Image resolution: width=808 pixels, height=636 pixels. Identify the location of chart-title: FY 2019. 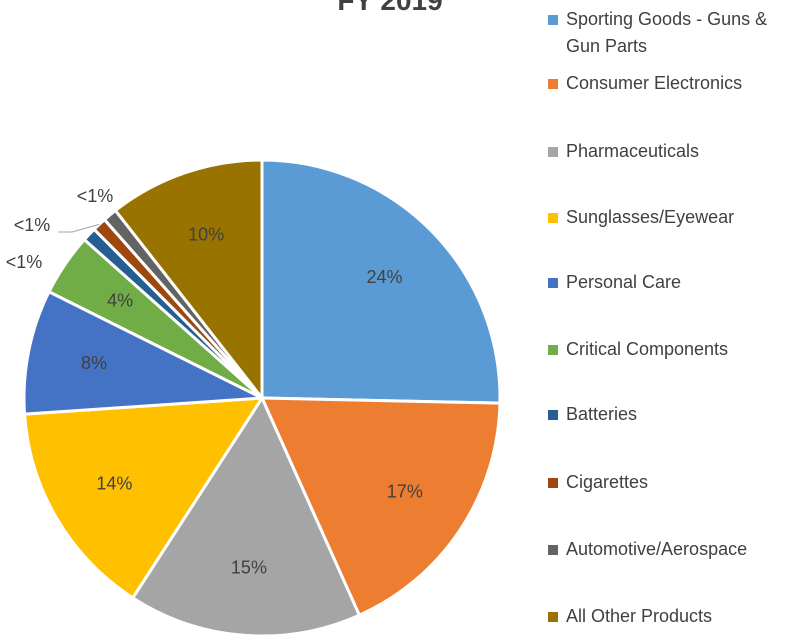
(389, 8).